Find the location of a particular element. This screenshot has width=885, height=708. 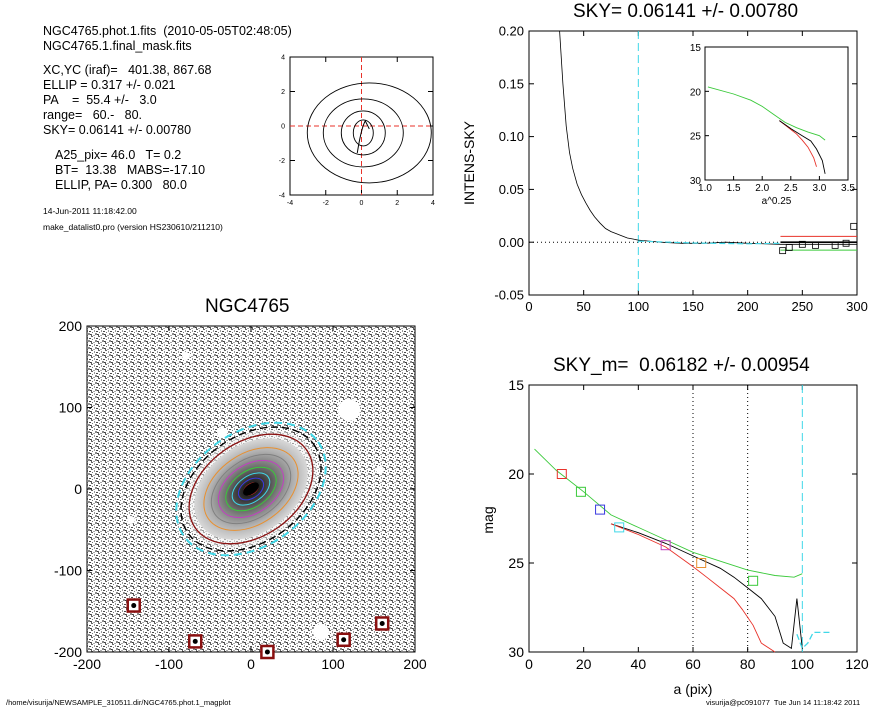

galaxy-body is located at coordinates (251, 489).